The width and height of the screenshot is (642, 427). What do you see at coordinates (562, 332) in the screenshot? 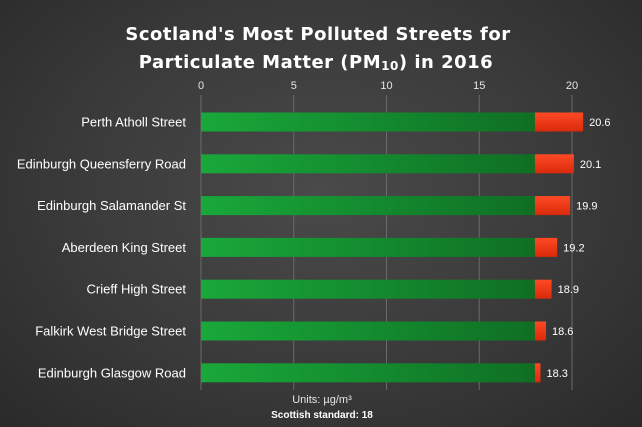
I see `data-label-5: 18.6` at bounding box center [562, 332].